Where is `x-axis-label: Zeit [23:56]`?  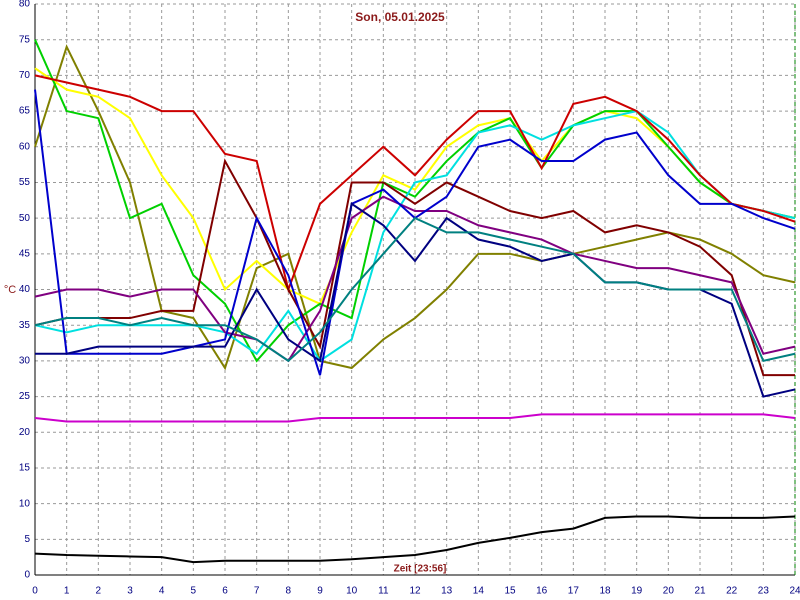
x-axis-label: Zeit [23:56] is located at coordinates (420, 569).